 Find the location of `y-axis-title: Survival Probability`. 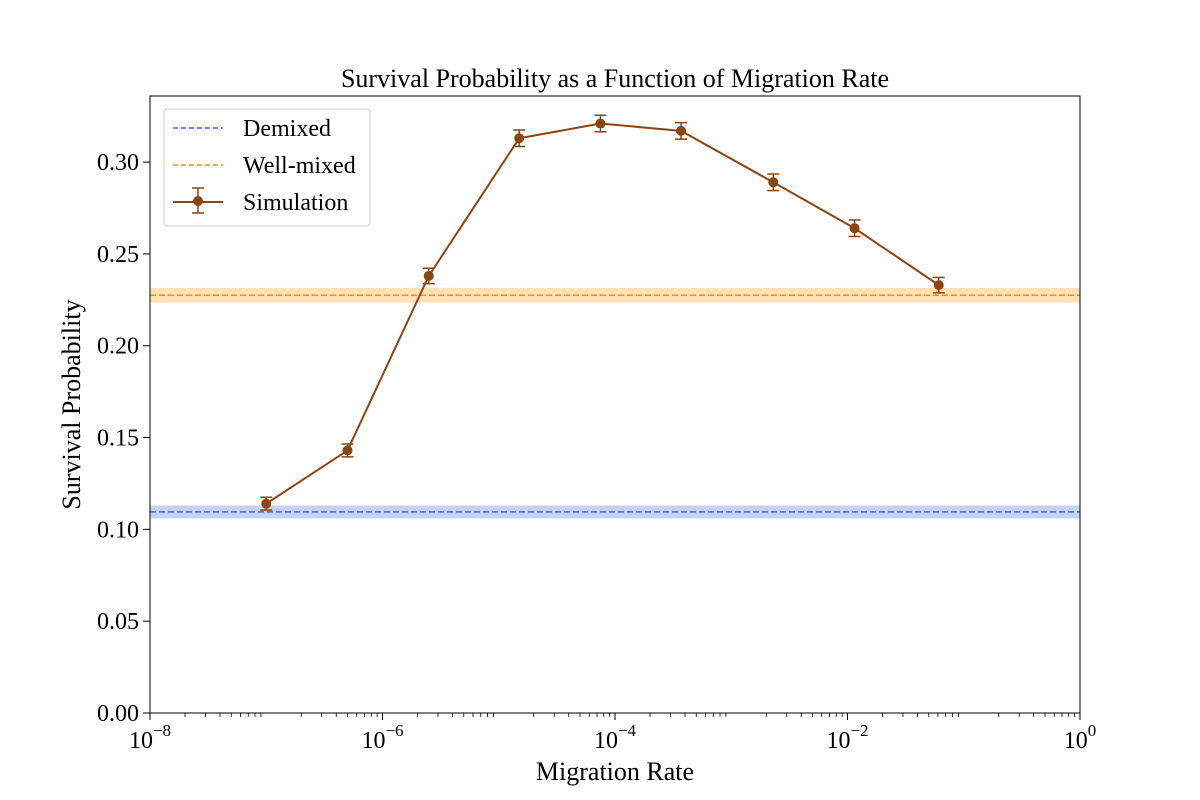

y-axis-title: Survival Probability is located at coordinates (71, 404).